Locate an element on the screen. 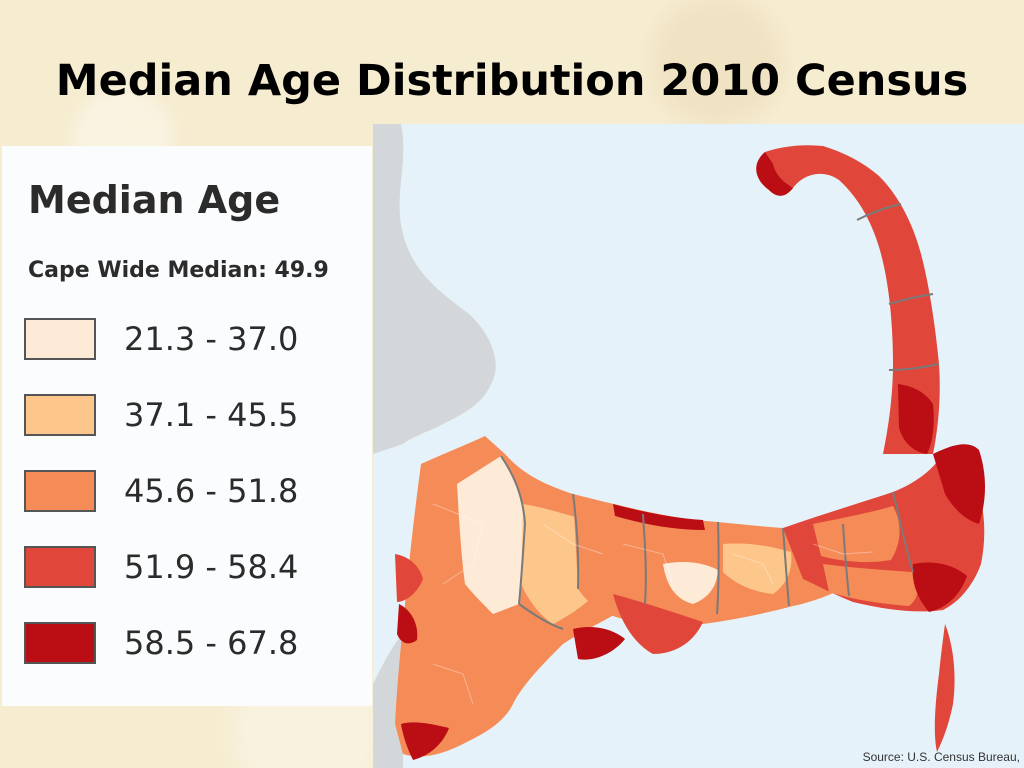  monomoy-red is located at coordinates (944, 688).